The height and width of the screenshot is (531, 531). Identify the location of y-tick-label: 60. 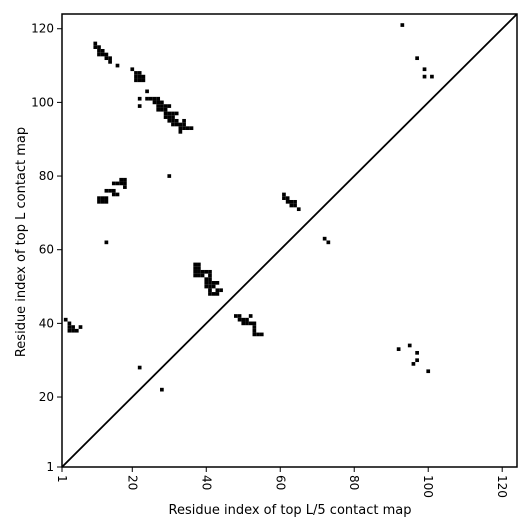
(46, 250).